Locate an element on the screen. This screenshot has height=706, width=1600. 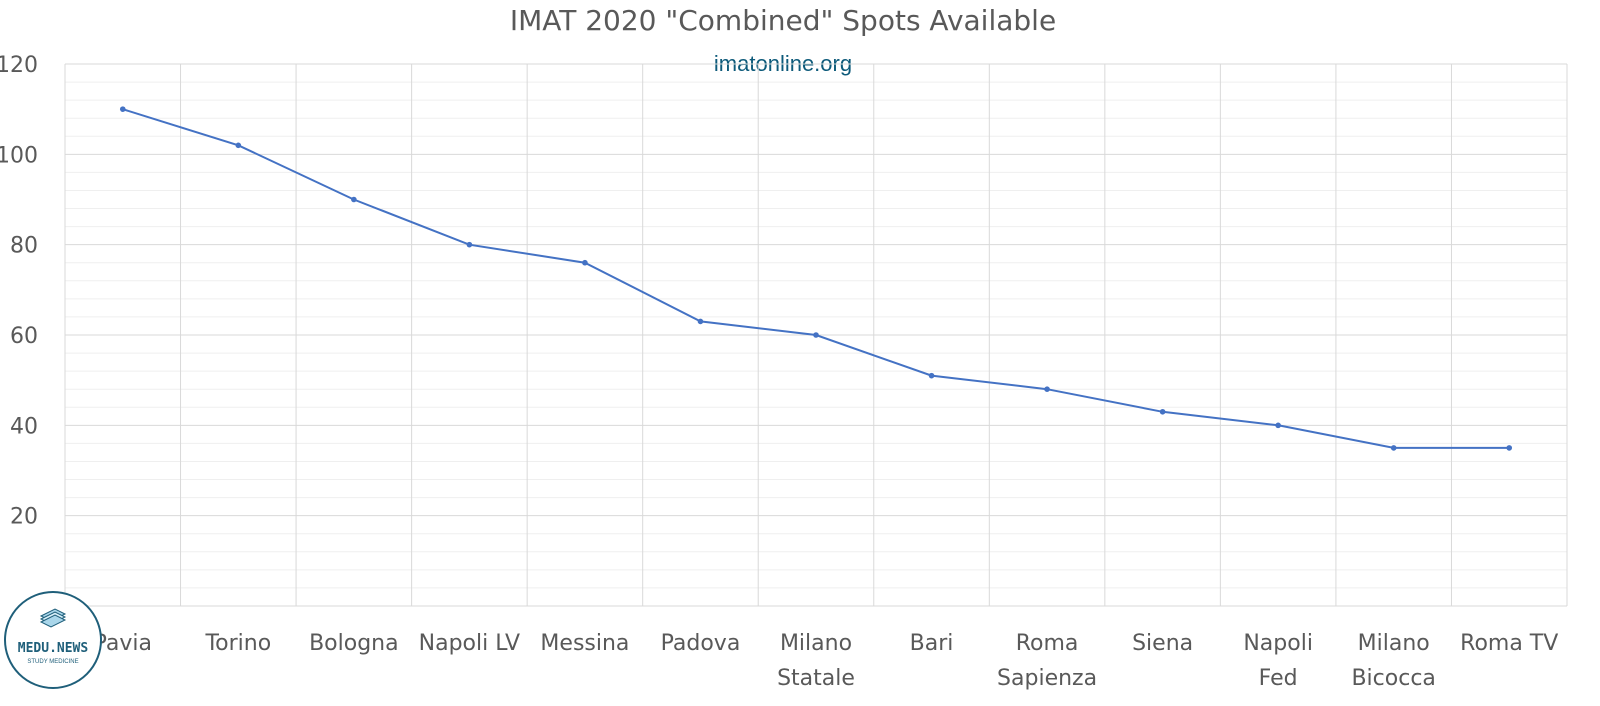
y-tick-label: 80 is located at coordinates (24, 246).